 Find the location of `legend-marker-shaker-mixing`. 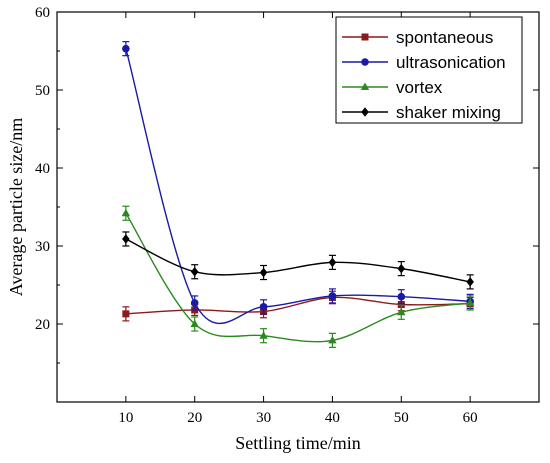

legend-marker-shaker-mixing is located at coordinates (365, 112).